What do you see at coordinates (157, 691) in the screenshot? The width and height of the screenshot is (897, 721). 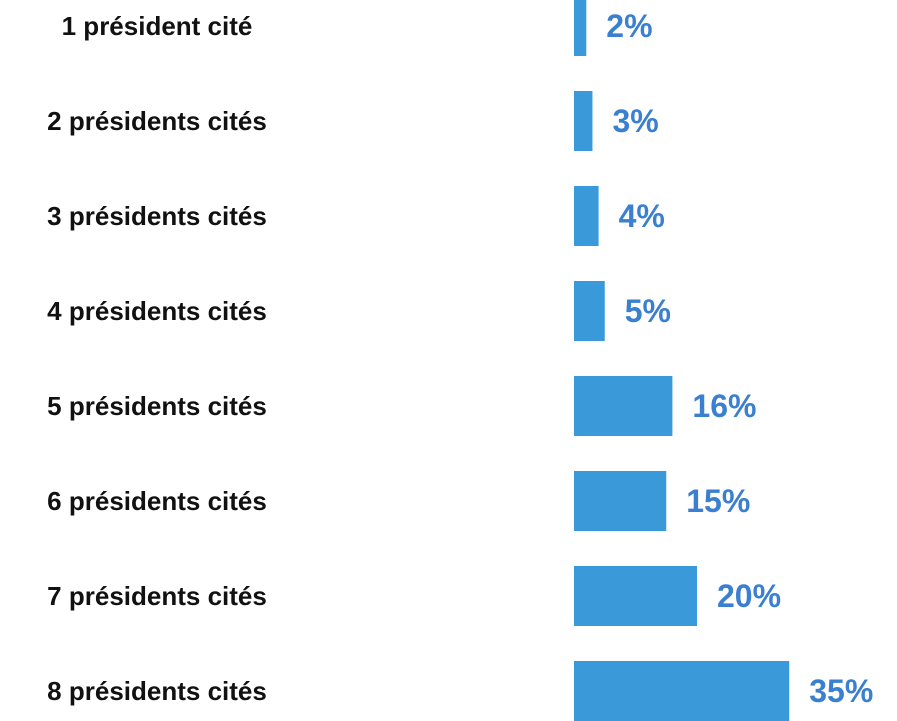 I see `category-label: 8 présidents cités` at bounding box center [157, 691].